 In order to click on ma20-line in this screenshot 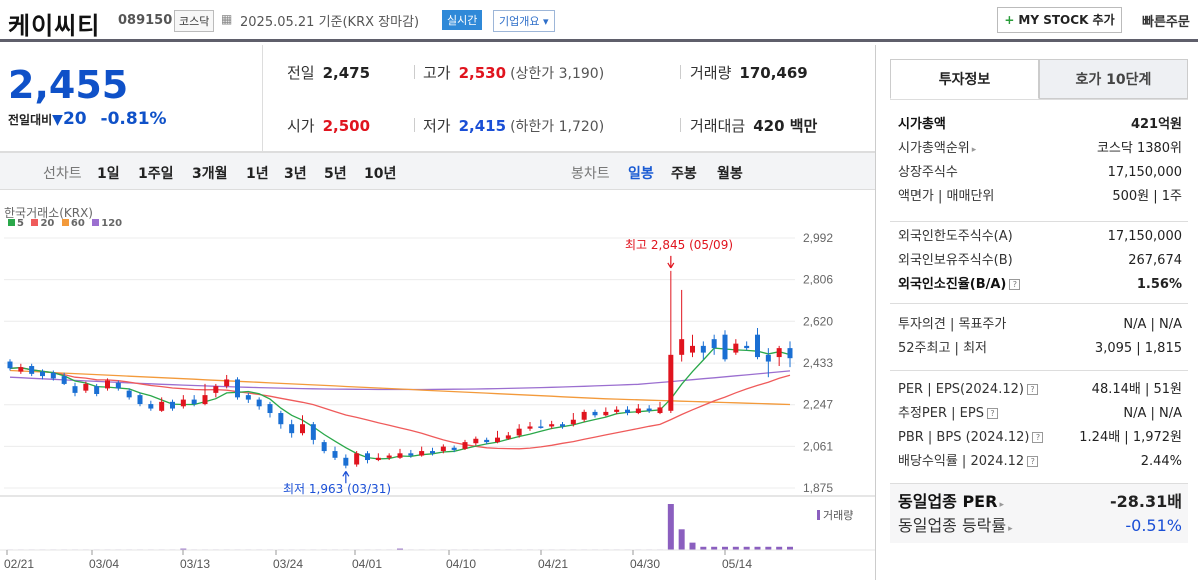, I will do `click(400, 408)`.